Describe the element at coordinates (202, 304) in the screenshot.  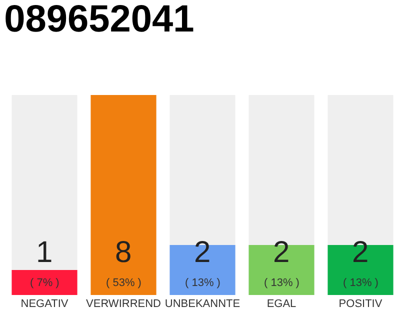
I see `x-tick-label: UNBEKANNTE` at that location.